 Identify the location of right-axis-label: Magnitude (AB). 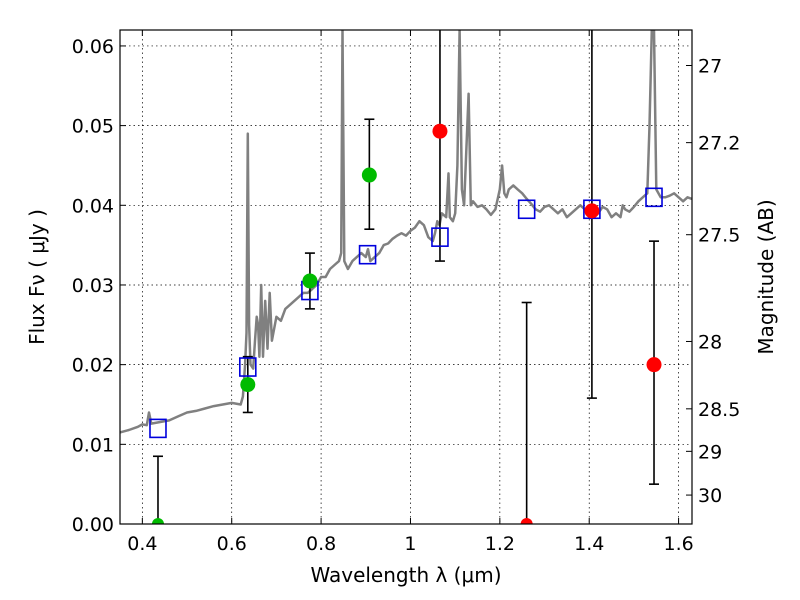
(766, 276).